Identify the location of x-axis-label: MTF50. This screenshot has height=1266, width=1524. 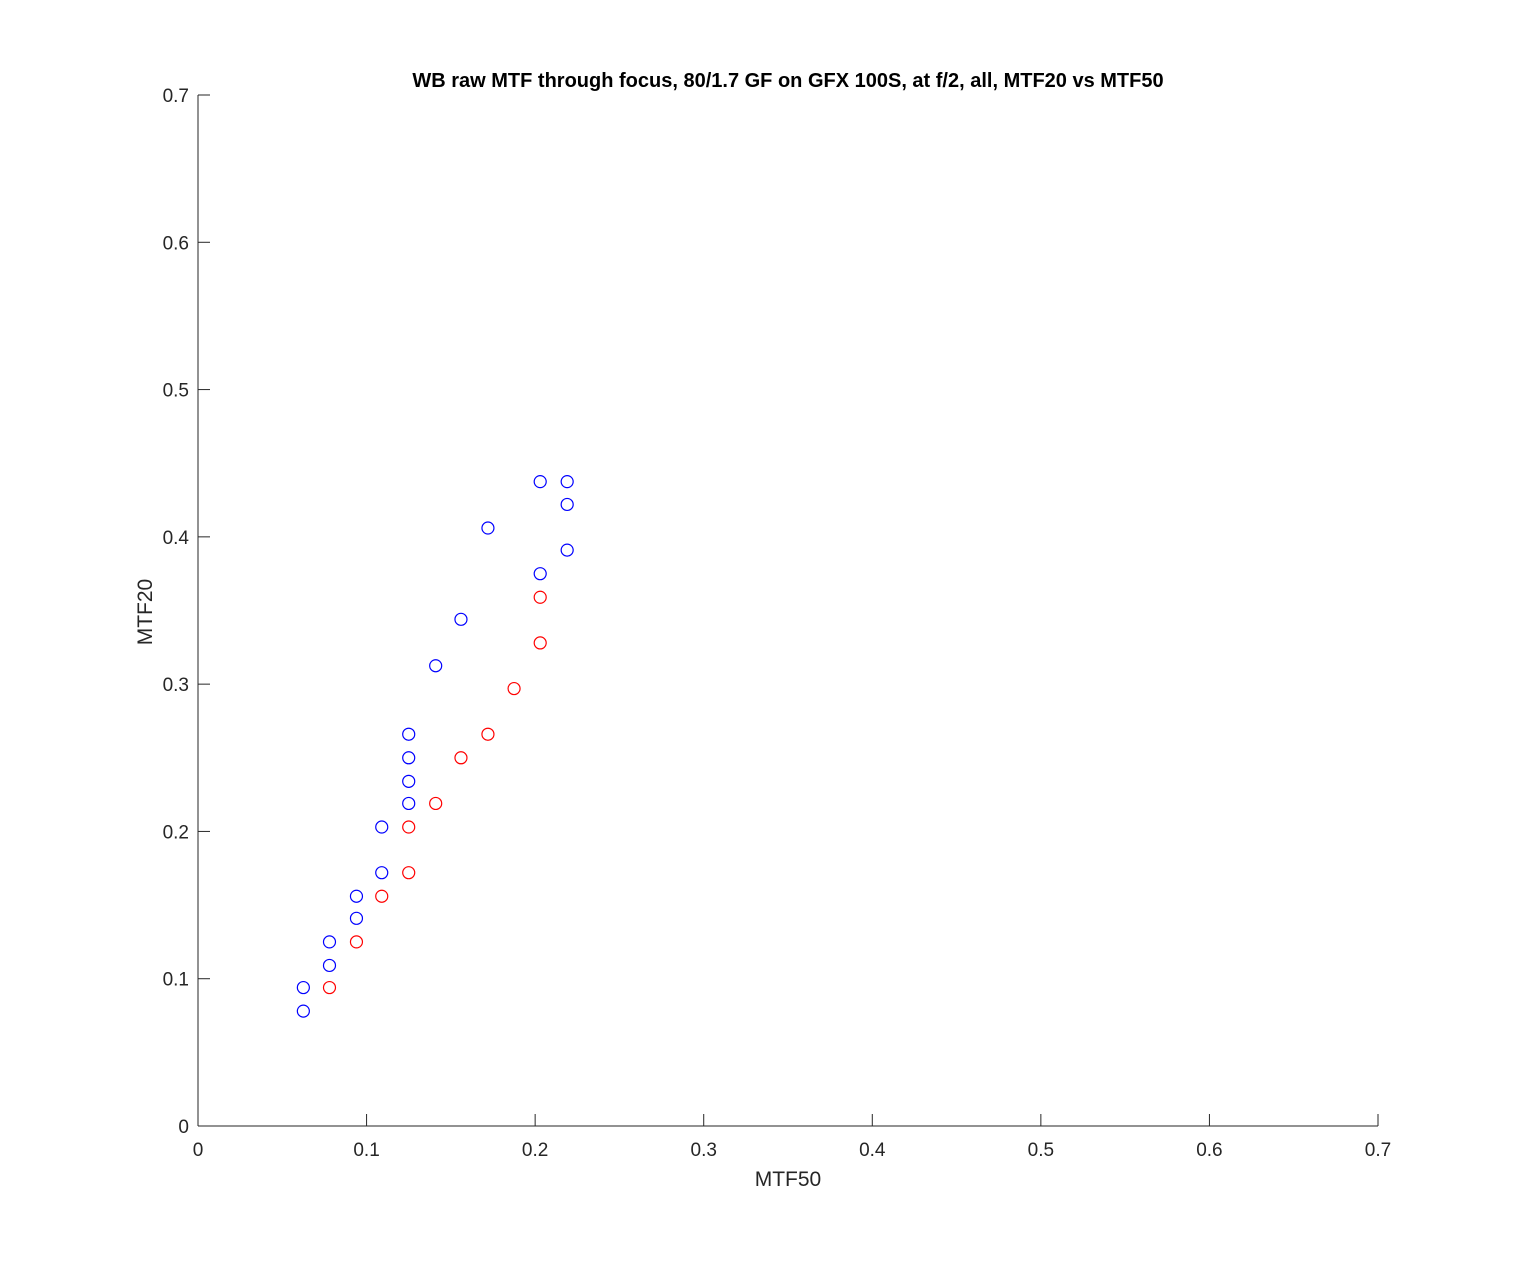
(788, 1179).